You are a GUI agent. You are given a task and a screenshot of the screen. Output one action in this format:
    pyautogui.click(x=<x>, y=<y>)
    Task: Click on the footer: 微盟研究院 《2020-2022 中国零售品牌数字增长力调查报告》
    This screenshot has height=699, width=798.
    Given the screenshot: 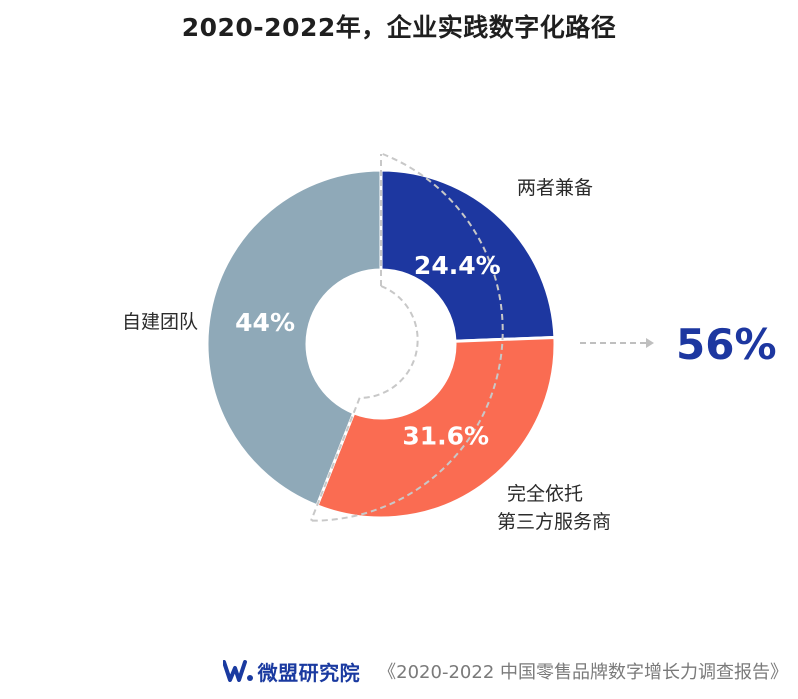 What is the action you would take?
    pyautogui.click(x=505, y=671)
    